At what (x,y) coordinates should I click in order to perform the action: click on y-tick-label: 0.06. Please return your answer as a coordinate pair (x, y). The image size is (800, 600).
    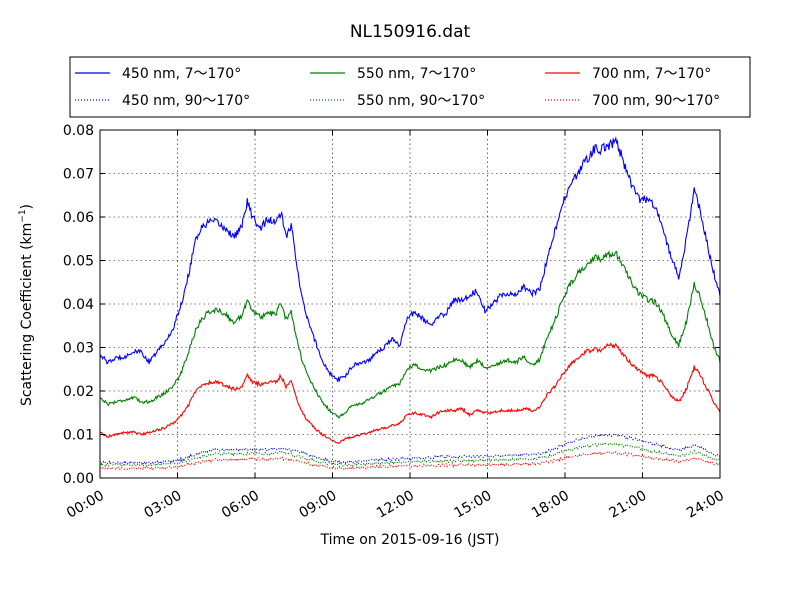
    Looking at the image, I should click on (78, 218).